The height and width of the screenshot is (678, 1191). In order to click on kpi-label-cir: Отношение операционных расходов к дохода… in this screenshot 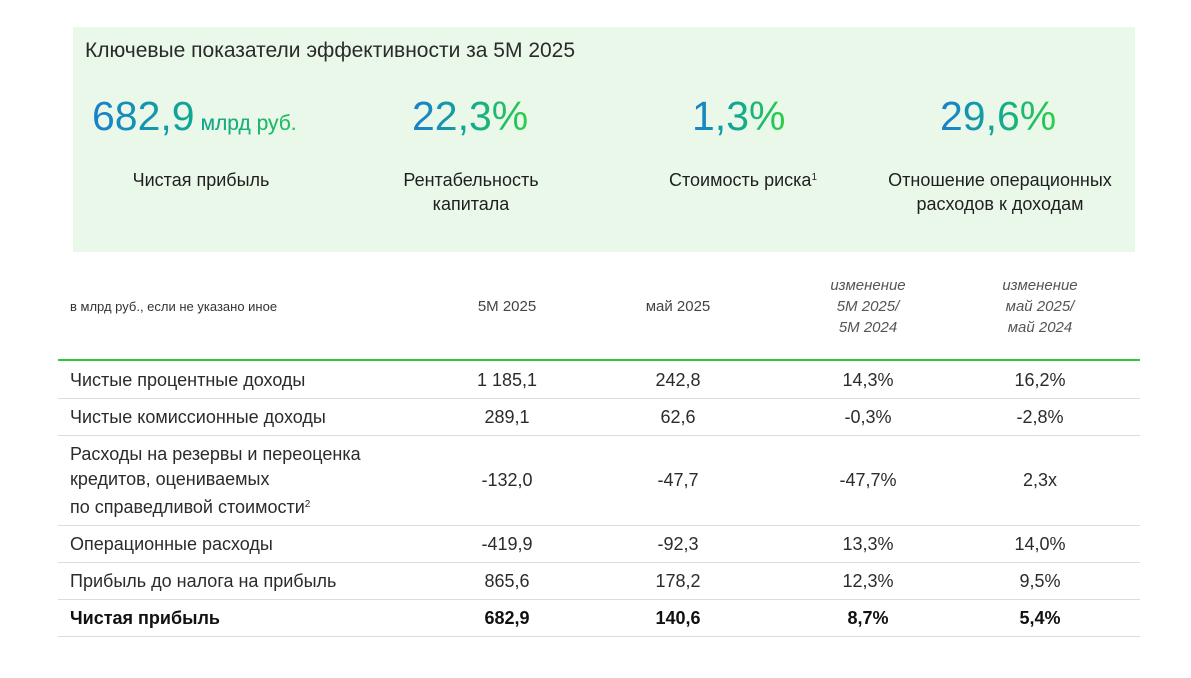, I will do `click(1000, 192)`.